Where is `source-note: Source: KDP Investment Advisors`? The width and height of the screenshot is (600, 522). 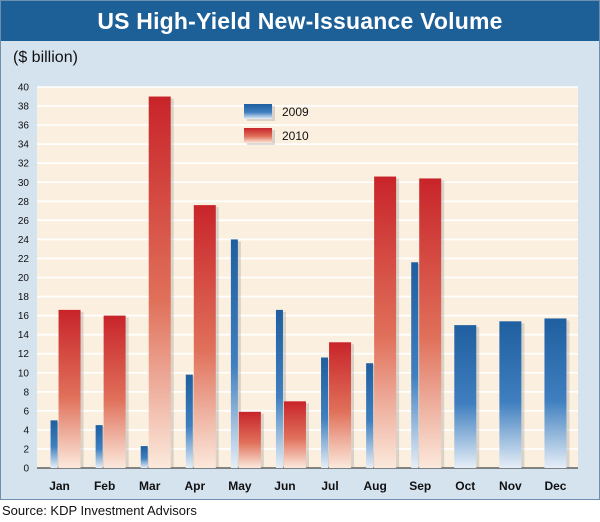
source-note: Source: KDP Investment Advisors is located at coordinates (99, 510).